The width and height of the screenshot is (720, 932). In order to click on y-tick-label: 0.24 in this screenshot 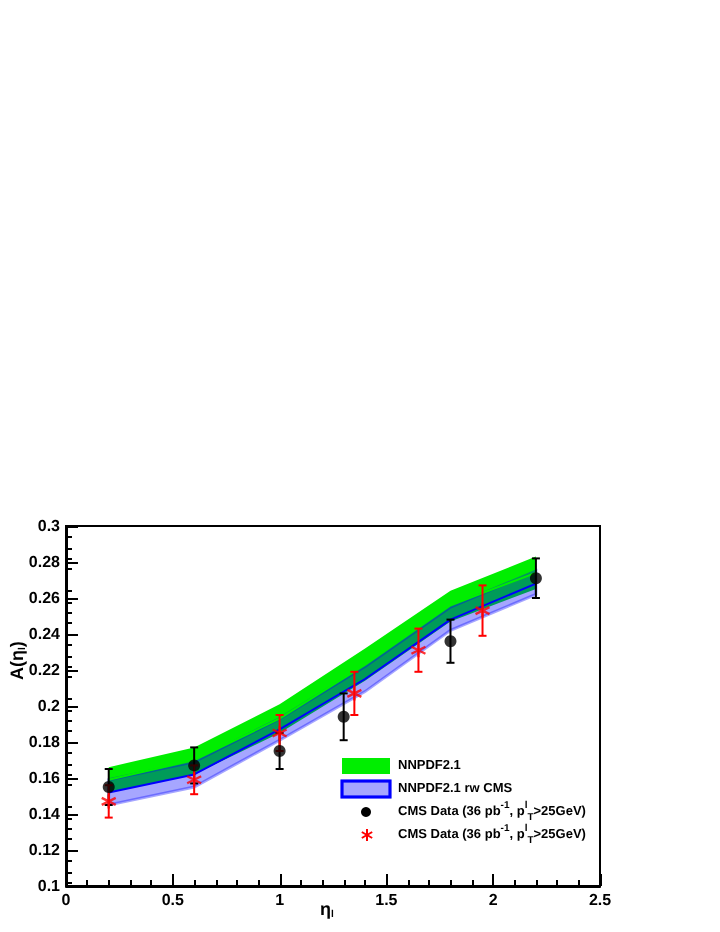, I will do `click(45, 634)`.